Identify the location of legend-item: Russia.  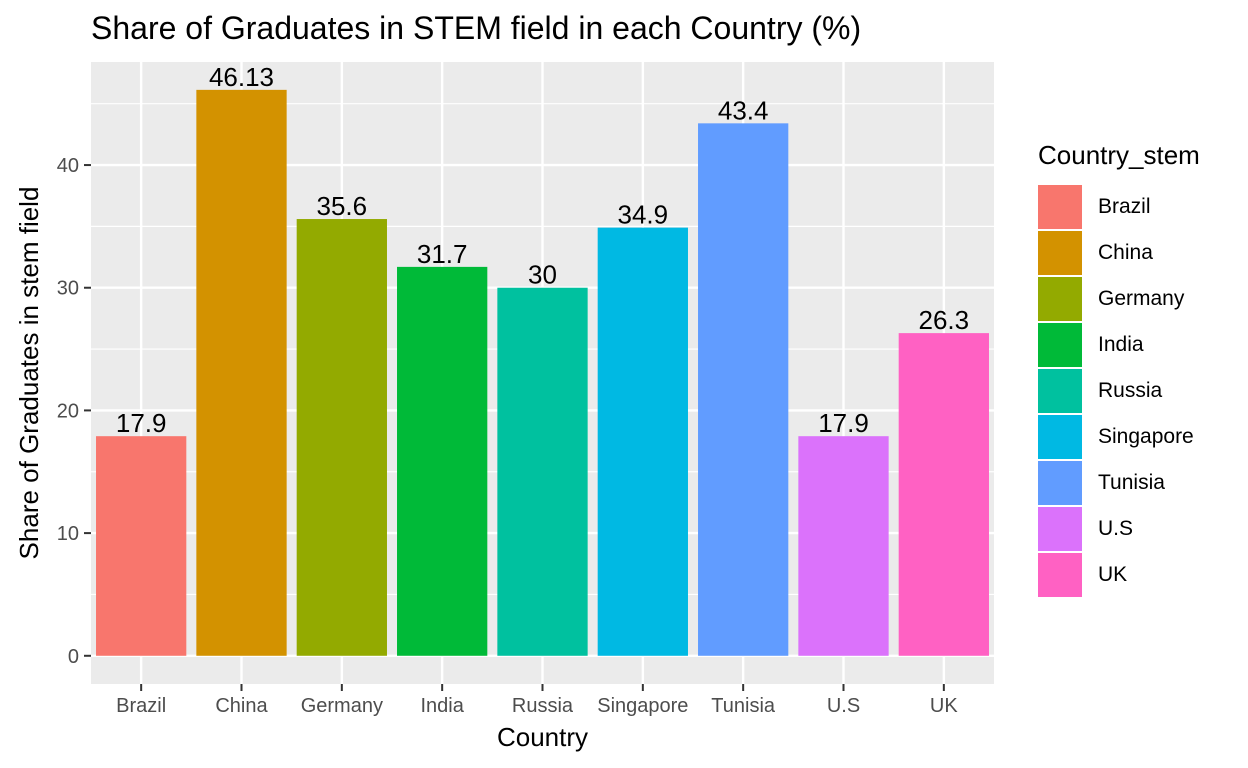
(1119, 391).